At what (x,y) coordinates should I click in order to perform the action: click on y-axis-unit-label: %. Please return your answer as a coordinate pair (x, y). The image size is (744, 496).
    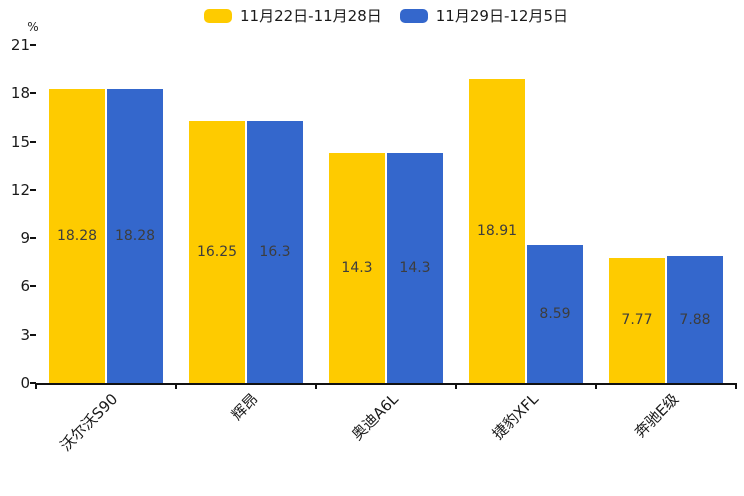
    Looking at the image, I should click on (33, 27).